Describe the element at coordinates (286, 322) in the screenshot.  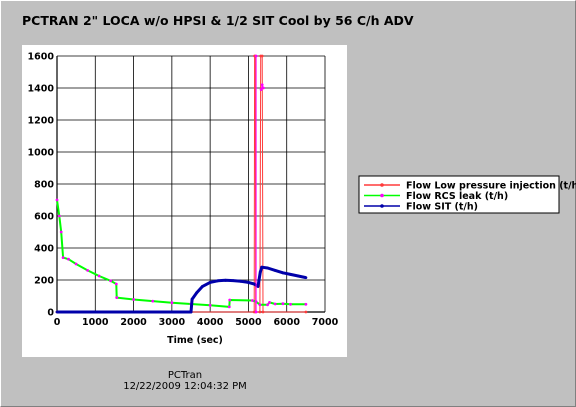
I see `x-tick-label: 6000` at that location.